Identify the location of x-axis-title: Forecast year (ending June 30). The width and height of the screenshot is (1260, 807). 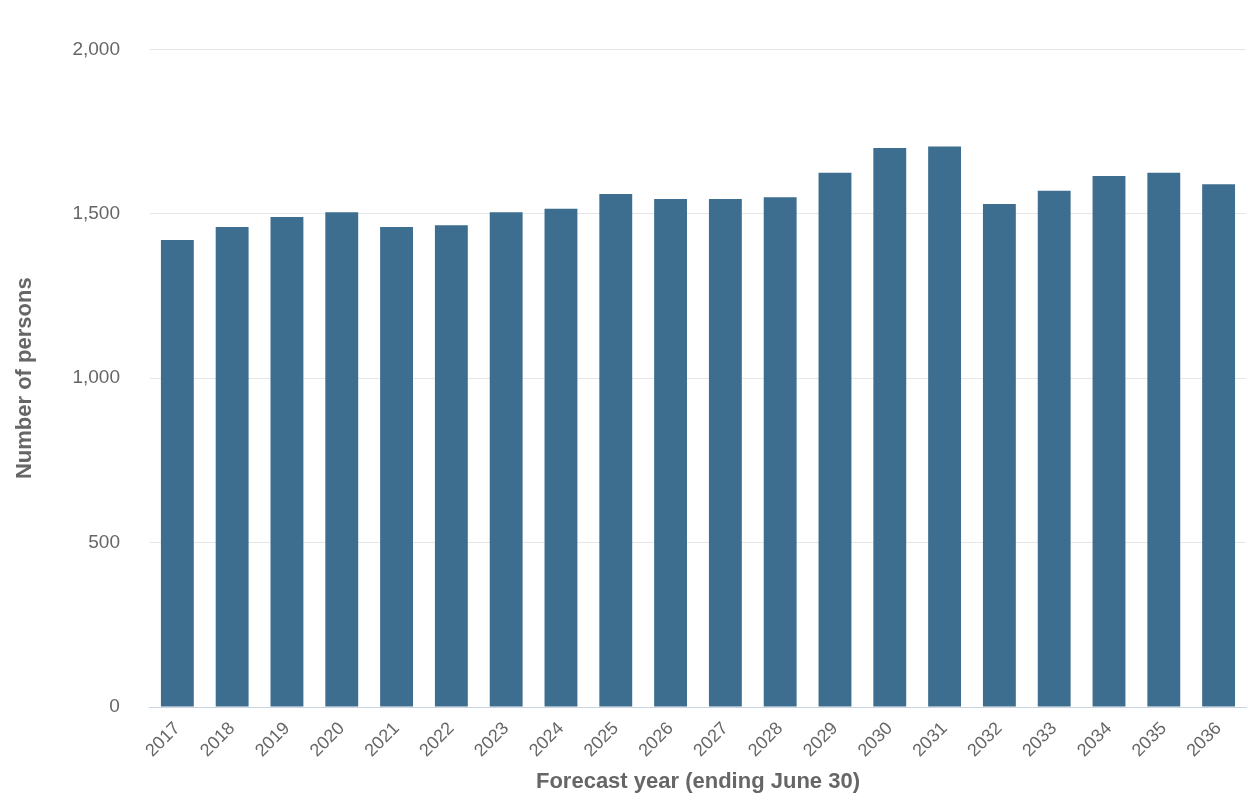
(697, 780).